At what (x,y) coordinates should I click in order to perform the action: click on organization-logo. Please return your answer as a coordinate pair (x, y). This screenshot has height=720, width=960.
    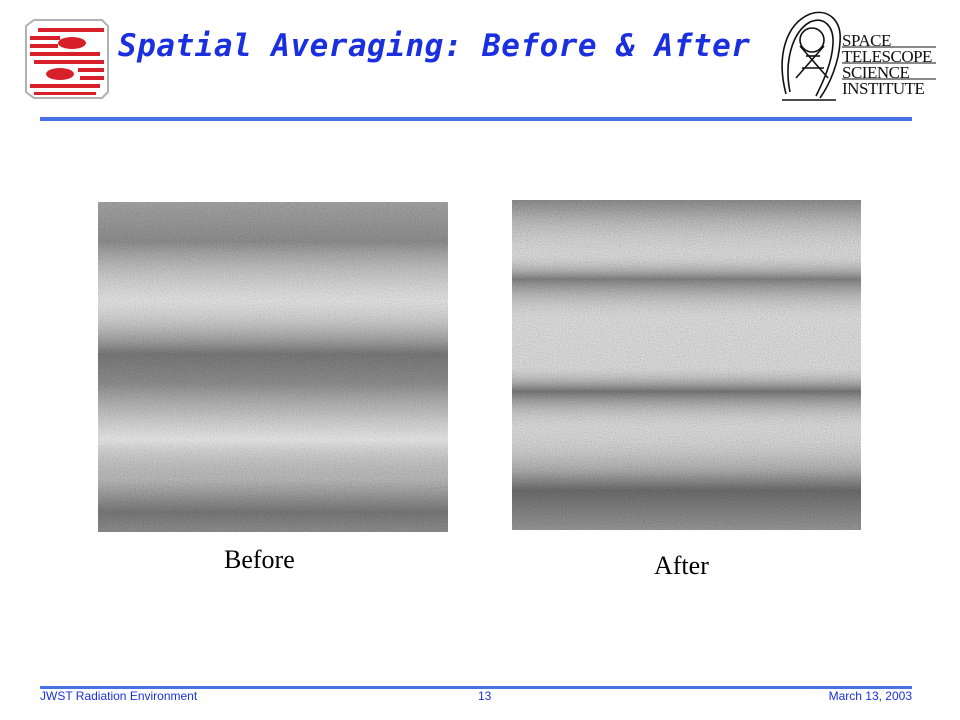
    Looking at the image, I should click on (67, 59).